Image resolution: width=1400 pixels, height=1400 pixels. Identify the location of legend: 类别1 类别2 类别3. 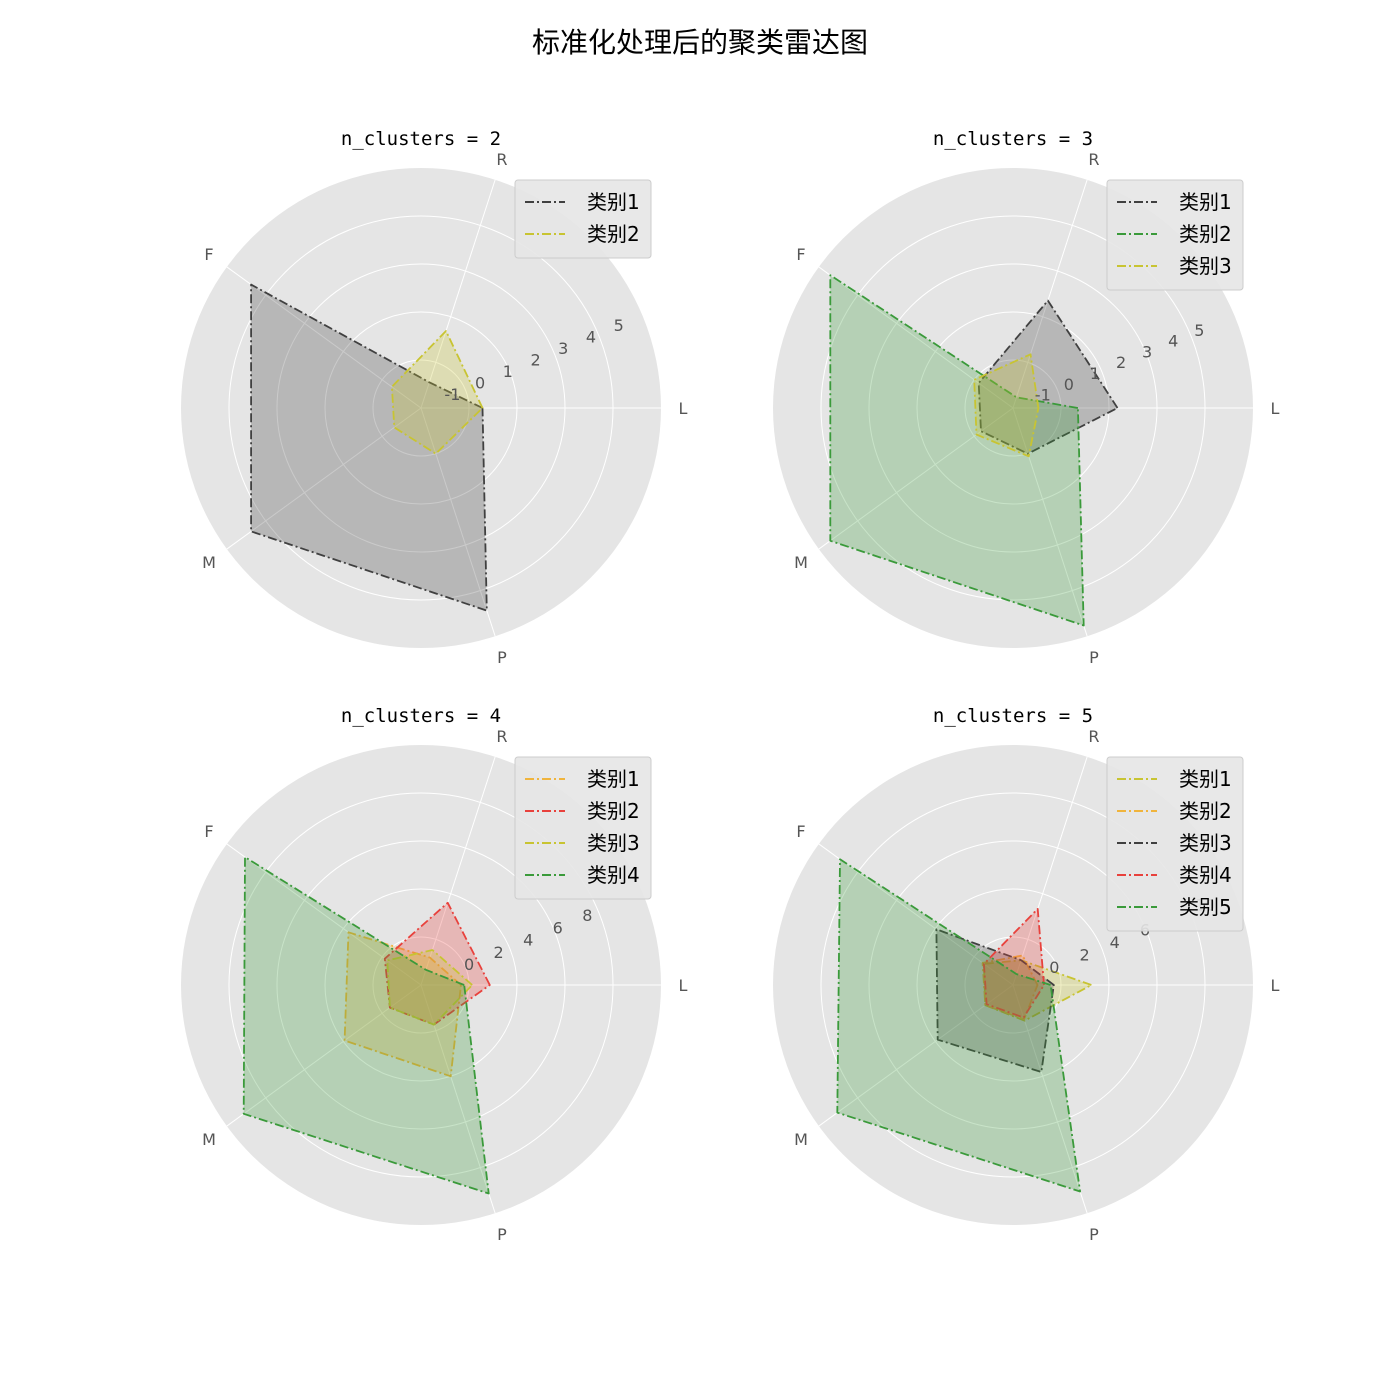
(1175, 235).